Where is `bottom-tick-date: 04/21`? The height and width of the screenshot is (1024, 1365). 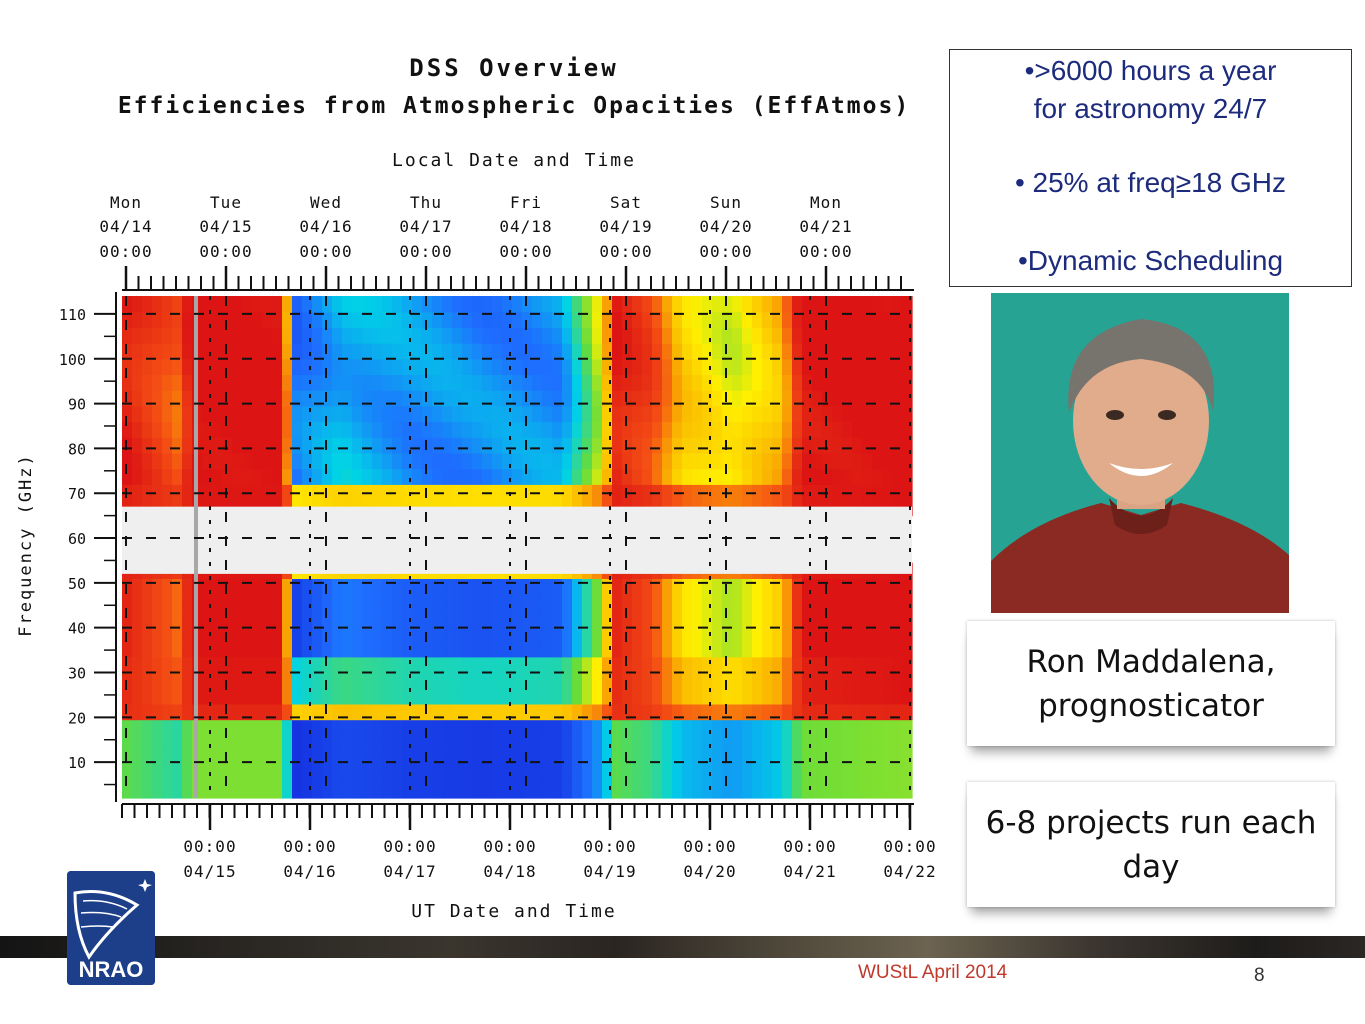 bottom-tick-date: 04/21 is located at coordinates (809, 871).